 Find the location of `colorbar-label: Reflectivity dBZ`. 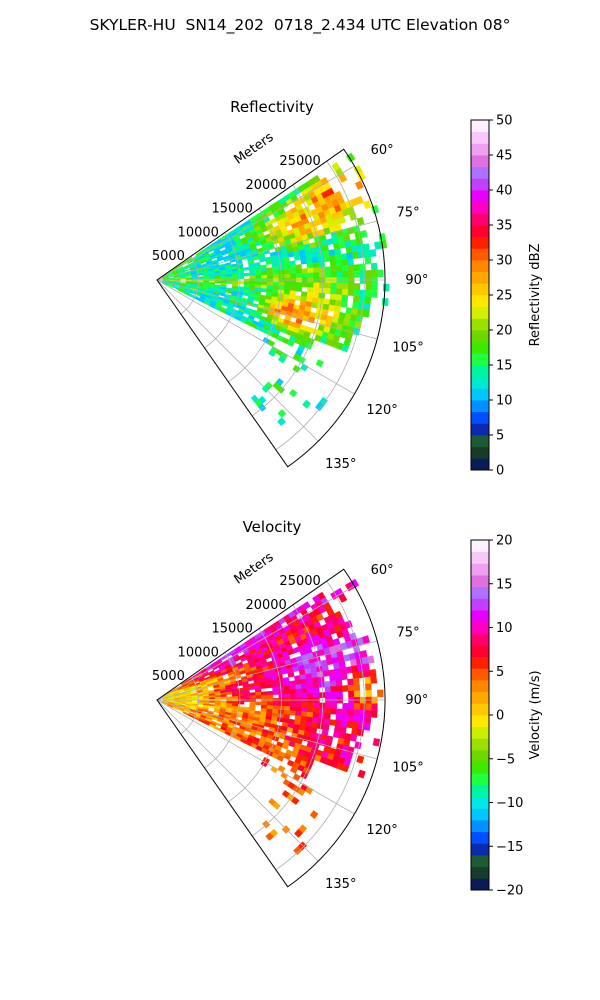

colorbar-label: Reflectivity dBZ is located at coordinates (535, 295).